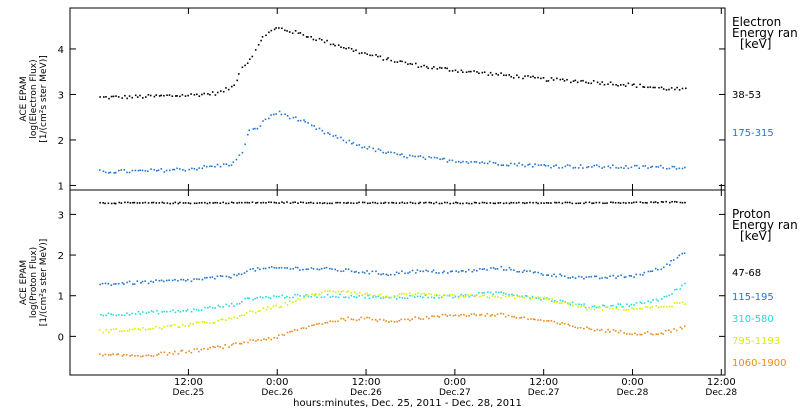 The width and height of the screenshot is (800, 410). I want to click on y-tick-label-electron: 3, so click(61, 95).